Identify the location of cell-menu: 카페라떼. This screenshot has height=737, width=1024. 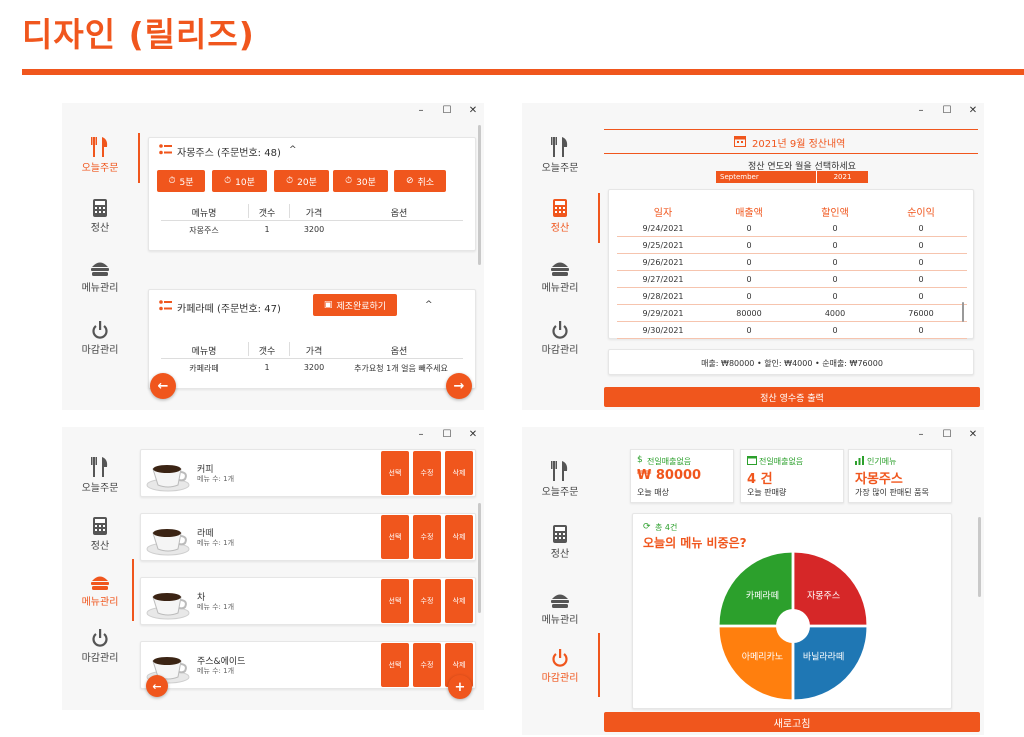
(204, 368).